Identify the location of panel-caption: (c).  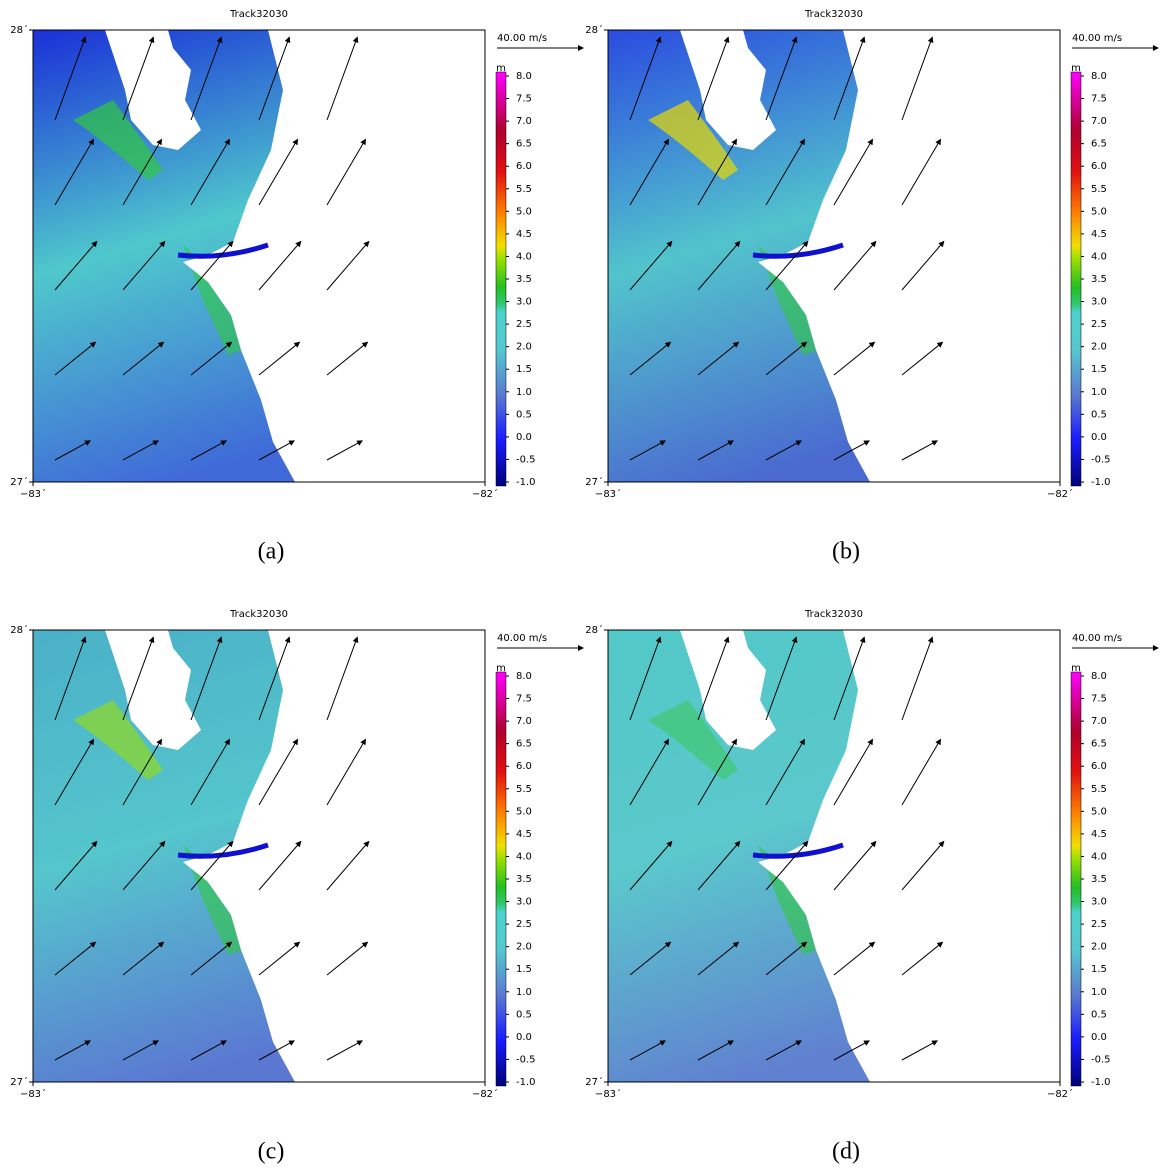
(271, 1152).